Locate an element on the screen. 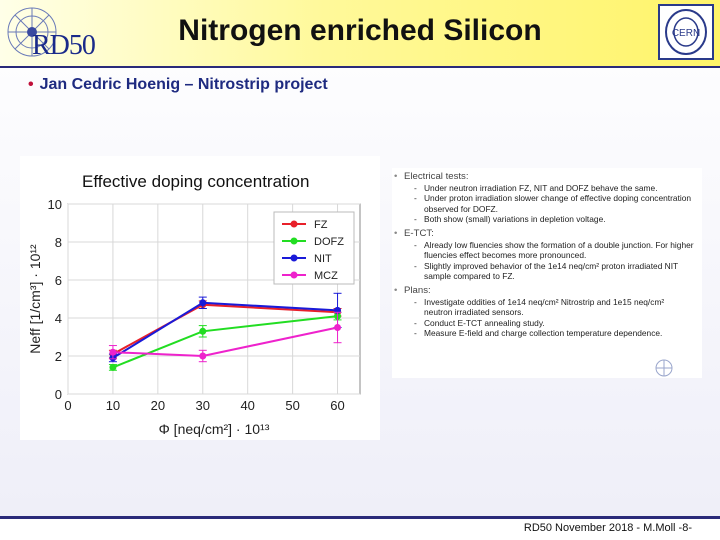 This screenshot has height=540, width=720. x-tick-label: 30 is located at coordinates (203, 405).